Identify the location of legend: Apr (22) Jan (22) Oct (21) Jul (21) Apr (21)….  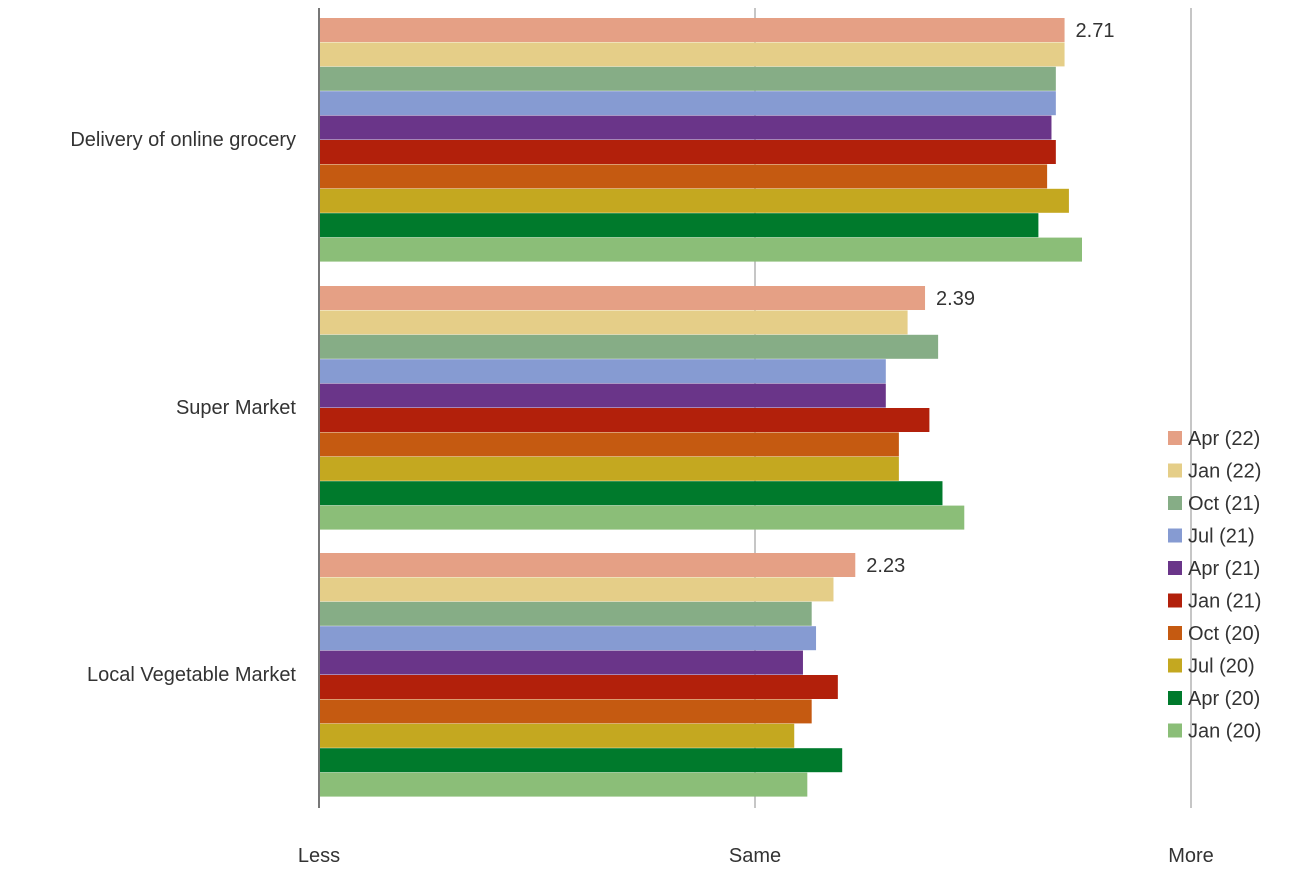
(1214, 585).